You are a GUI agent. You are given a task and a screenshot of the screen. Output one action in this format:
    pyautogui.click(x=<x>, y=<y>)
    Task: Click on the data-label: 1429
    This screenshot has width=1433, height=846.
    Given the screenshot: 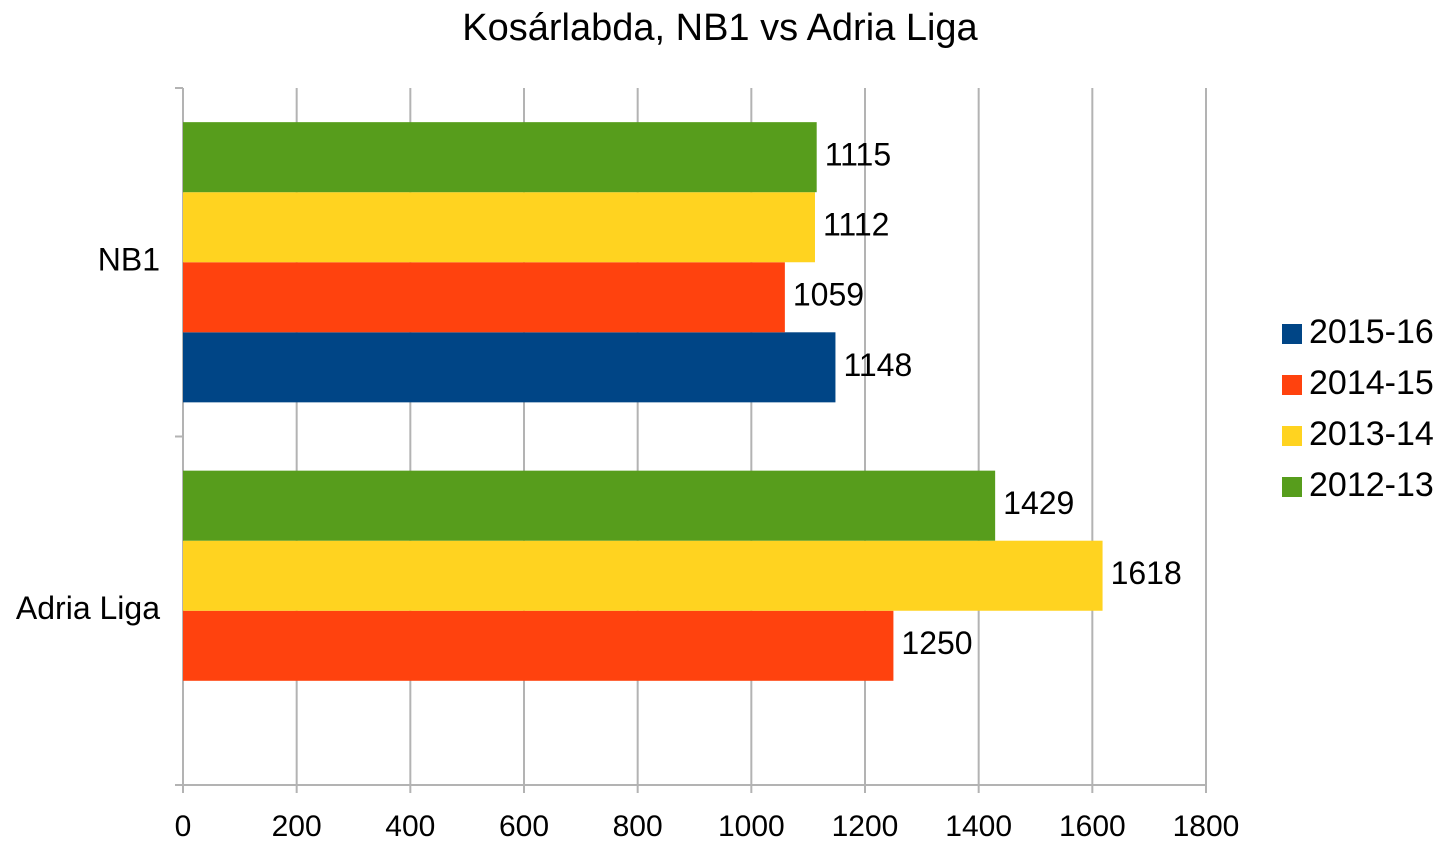 What is the action you would take?
    pyautogui.click(x=1038, y=503)
    